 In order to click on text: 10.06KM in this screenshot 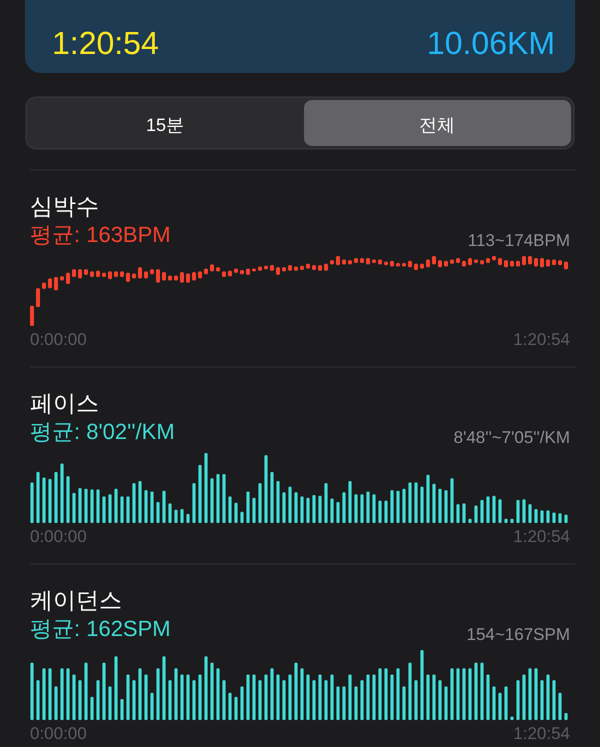, I will do `click(490, 43)`.